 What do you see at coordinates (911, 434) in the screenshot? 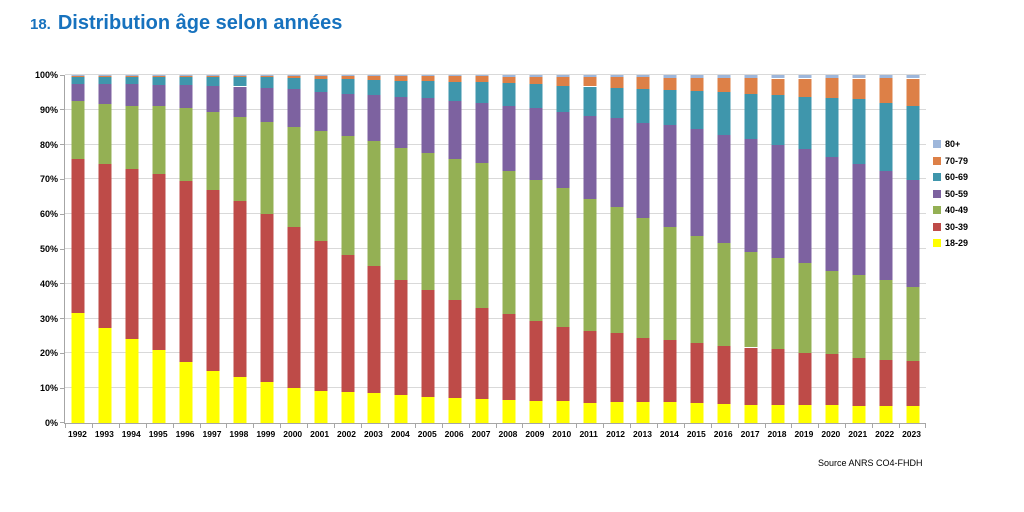
I see `year-label: 2023` at bounding box center [911, 434].